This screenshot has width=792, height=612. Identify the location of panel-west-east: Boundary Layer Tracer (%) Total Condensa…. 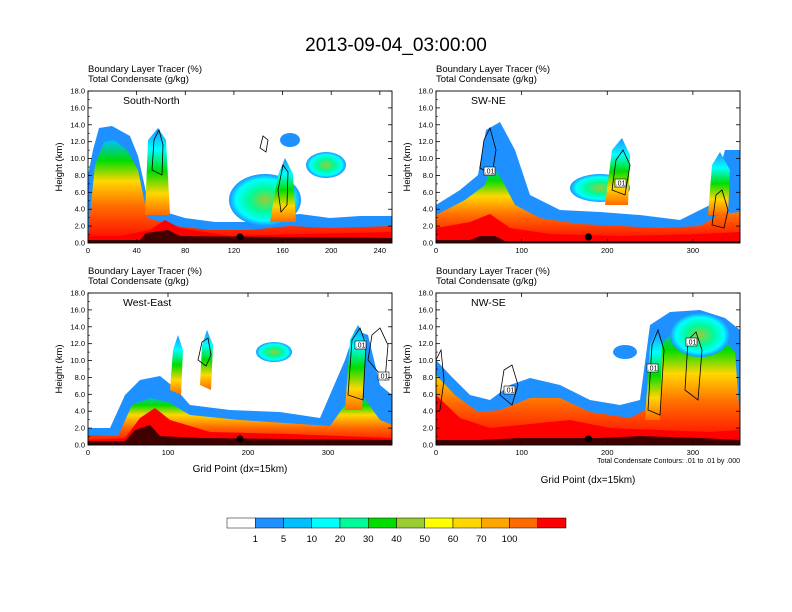
(240, 355).